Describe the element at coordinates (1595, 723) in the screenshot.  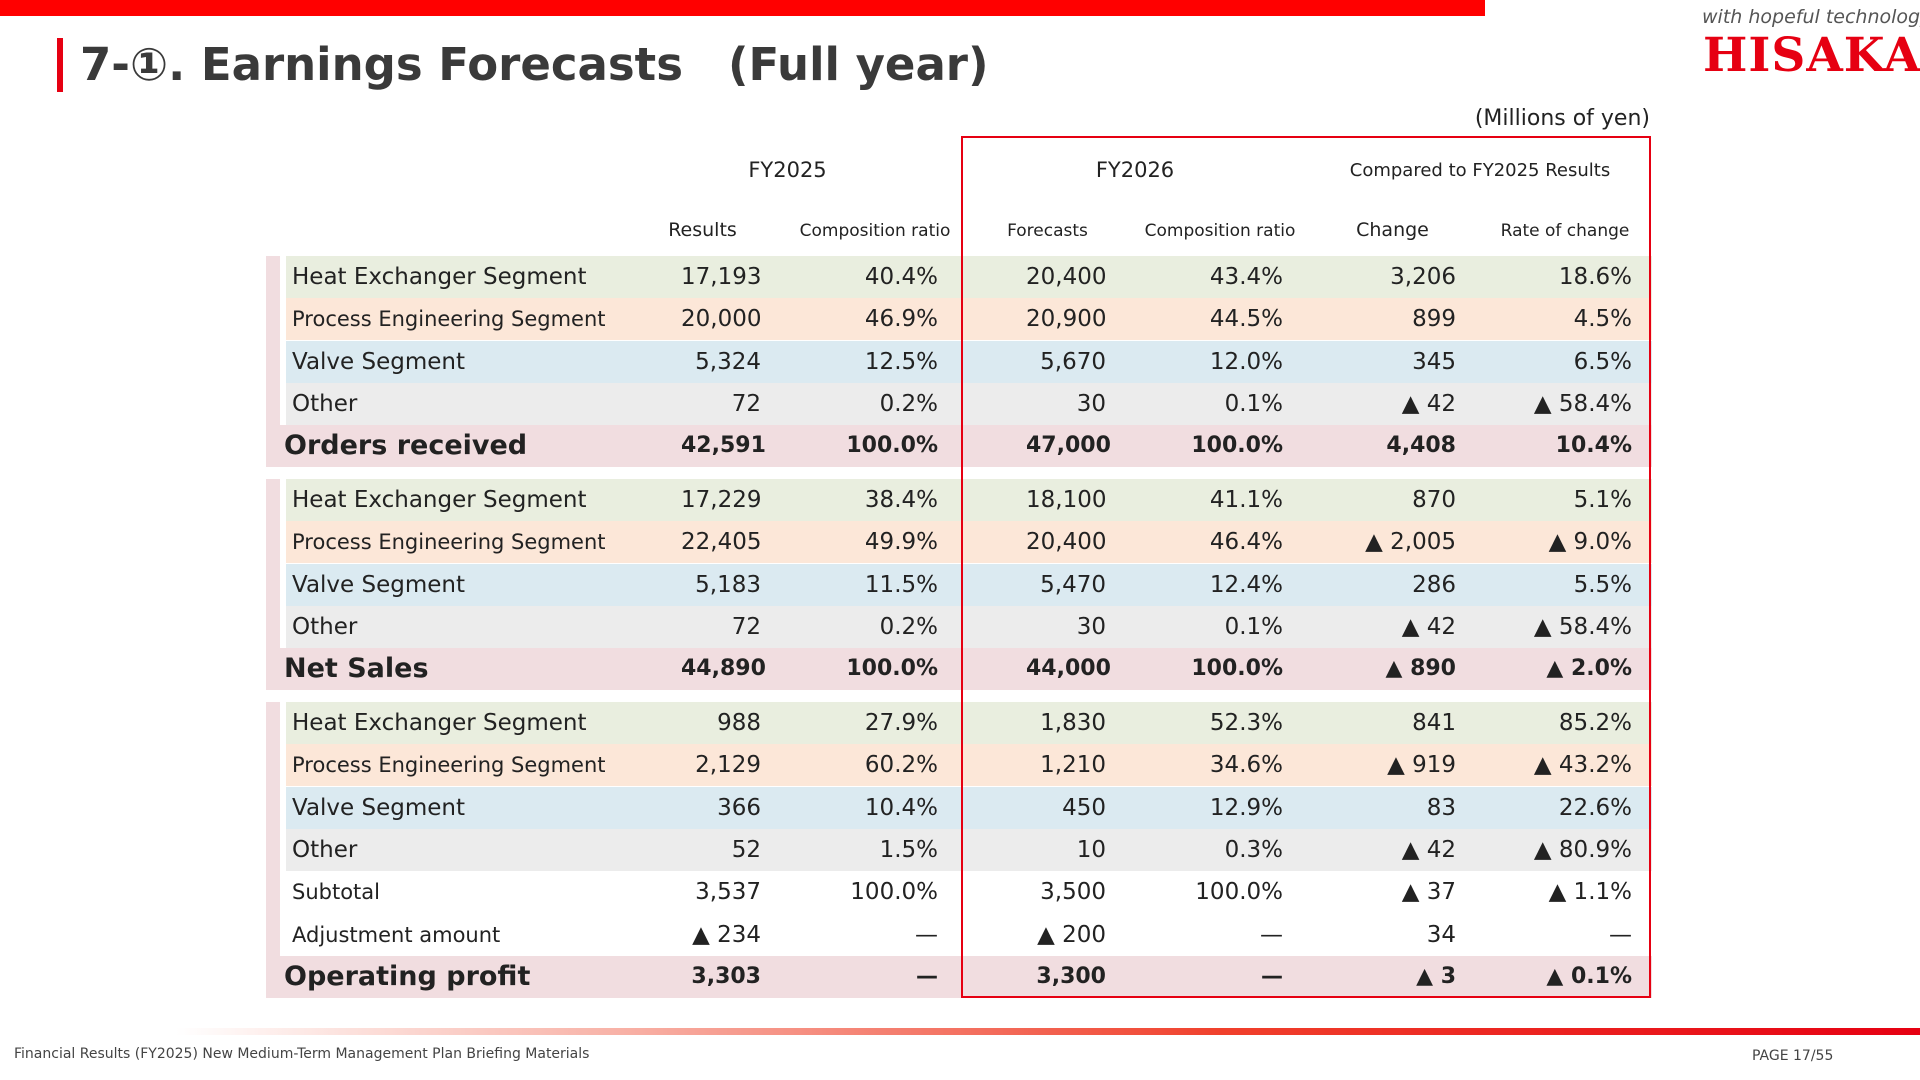
I see `cell-rate: 85.2%` at that location.